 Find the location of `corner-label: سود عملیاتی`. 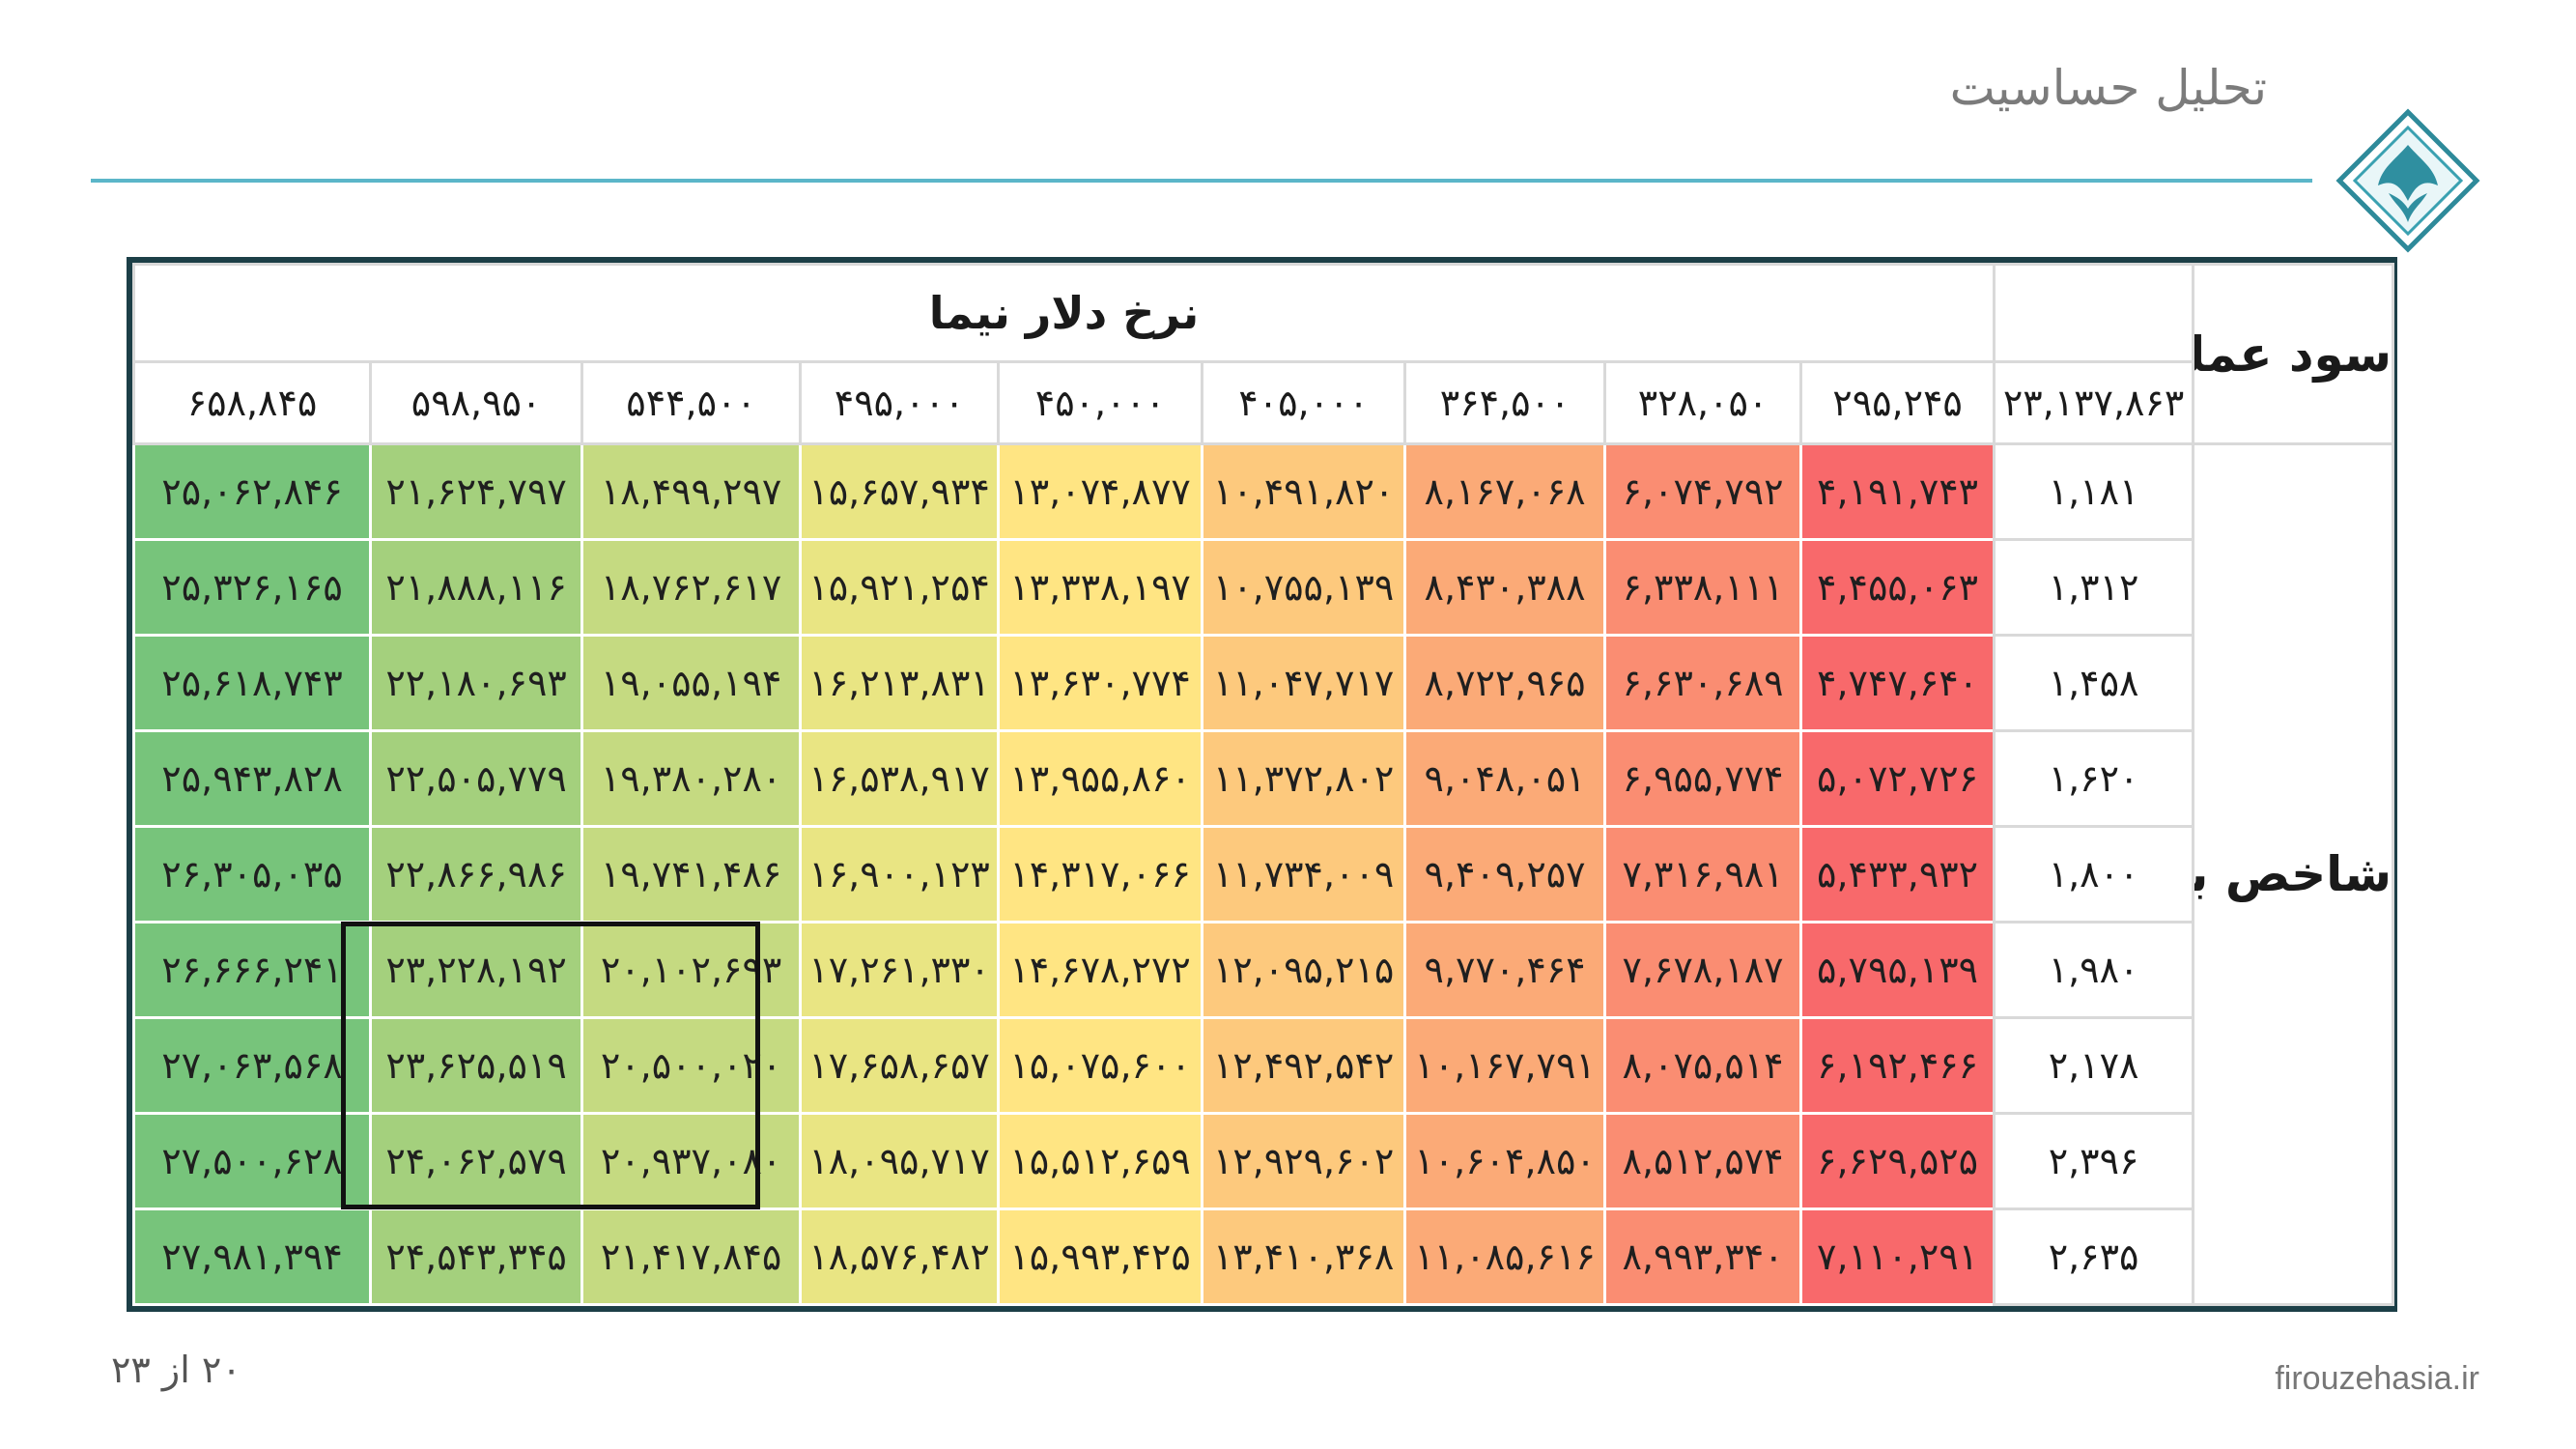

corner-label: سود عملیاتی is located at coordinates (2292, 354).